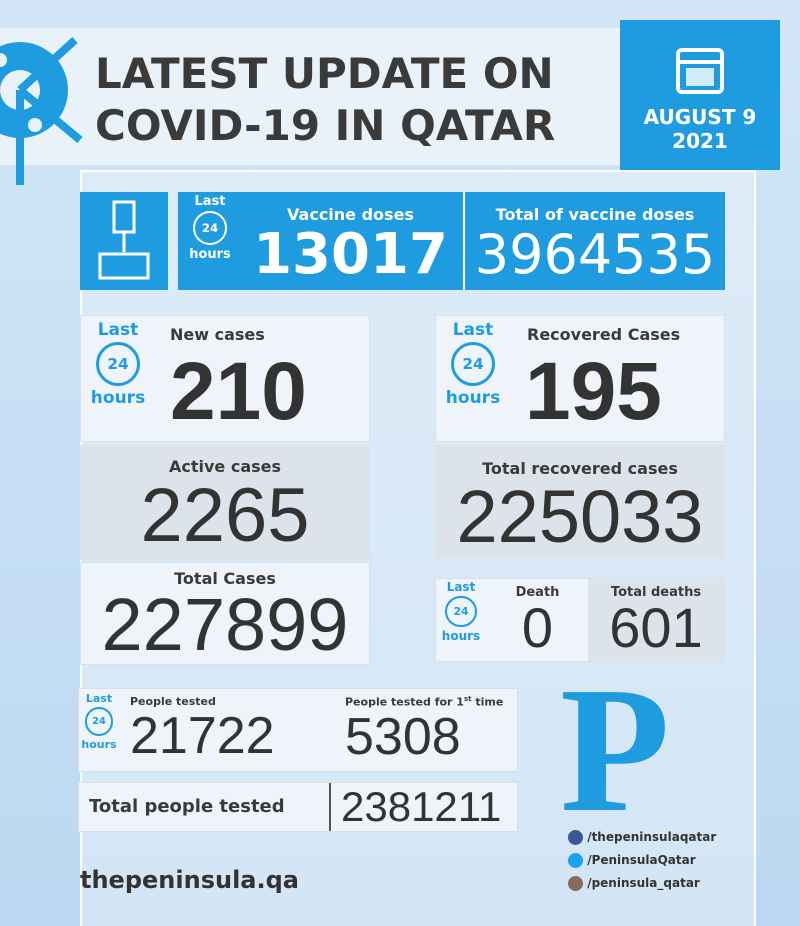 The height and width of the screenshot is (926, 800). I want to click on tests-total-card: Total people tested 2381211, so click(298, 807).